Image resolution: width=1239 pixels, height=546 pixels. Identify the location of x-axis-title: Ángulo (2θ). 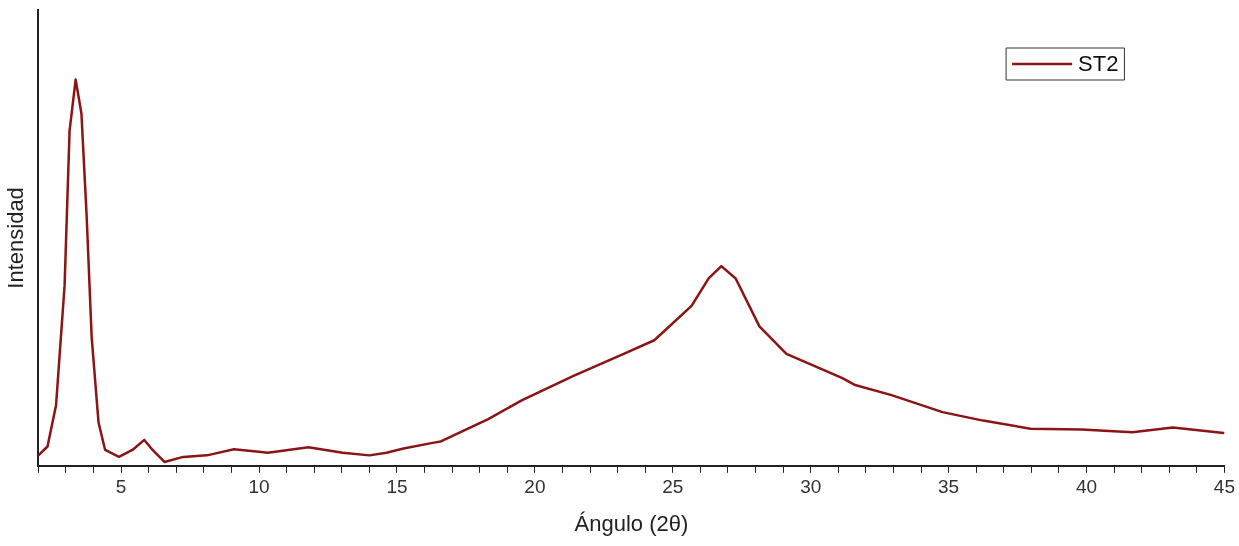
(631, 523).